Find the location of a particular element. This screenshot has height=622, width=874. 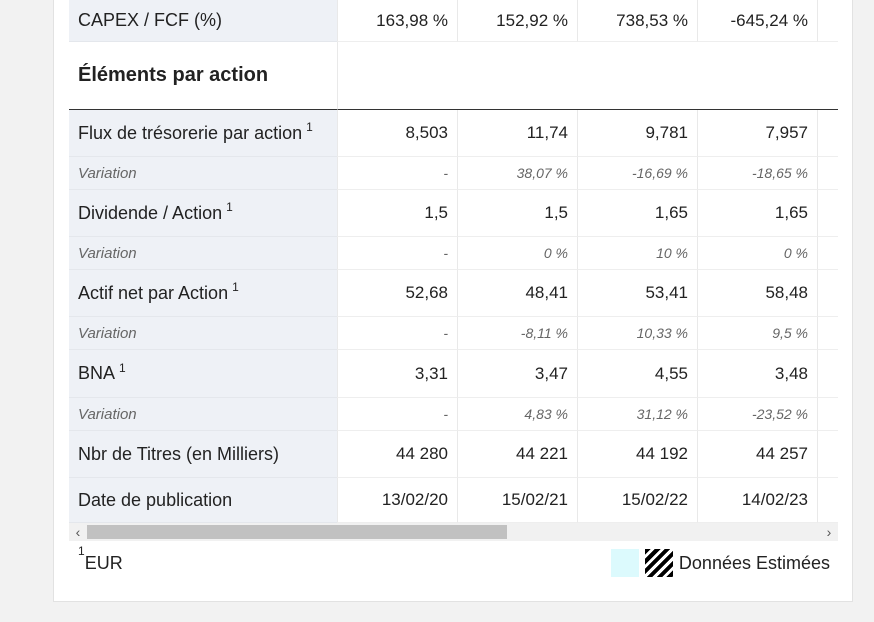

table-cell: 10 % is located at coordinates (637, 253).